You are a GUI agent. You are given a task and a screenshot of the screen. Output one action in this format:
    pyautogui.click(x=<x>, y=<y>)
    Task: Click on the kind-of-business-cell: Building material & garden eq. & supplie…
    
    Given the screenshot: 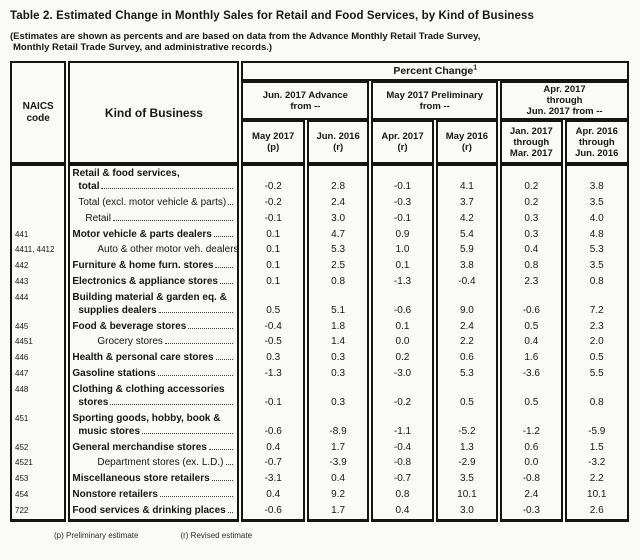 What is the action you would take?
    pyautogui.click(x=154, y=304)
    